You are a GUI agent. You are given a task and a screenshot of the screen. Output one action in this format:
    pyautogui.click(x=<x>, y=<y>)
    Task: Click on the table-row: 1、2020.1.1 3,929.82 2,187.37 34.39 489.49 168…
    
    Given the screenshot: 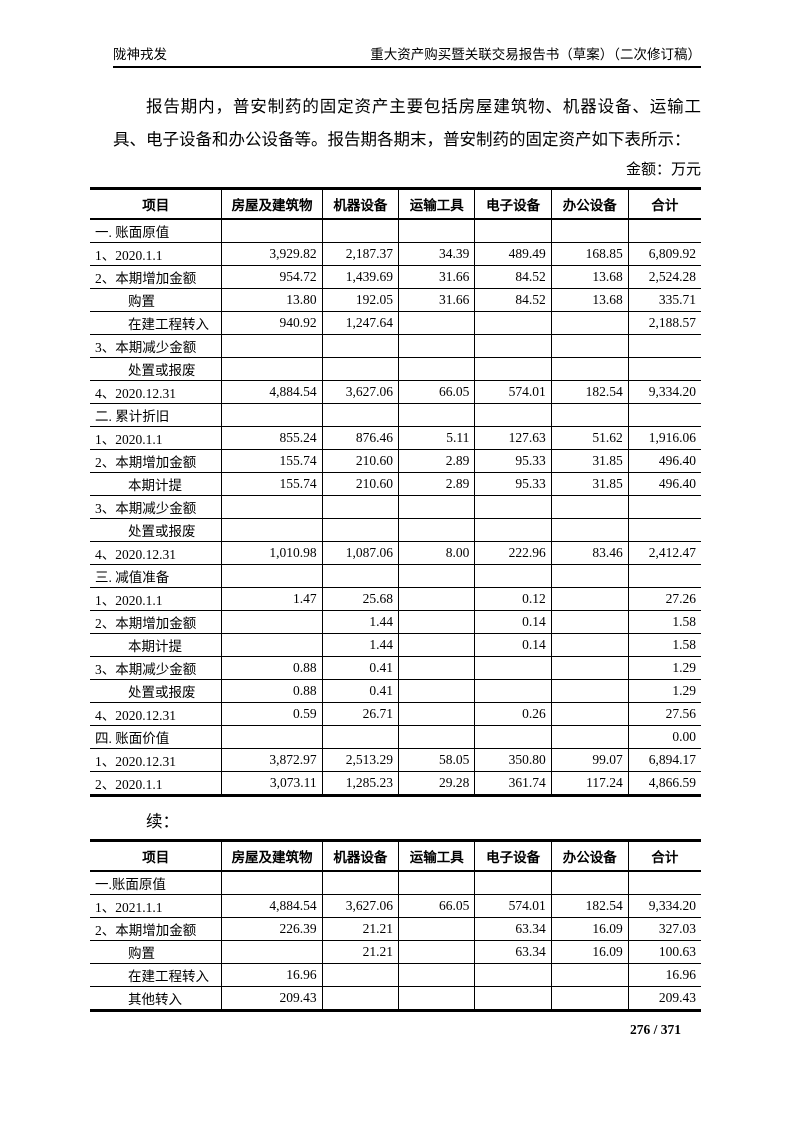 What is the action you would take?
    pyautogui.click(x=395, y=254)
    